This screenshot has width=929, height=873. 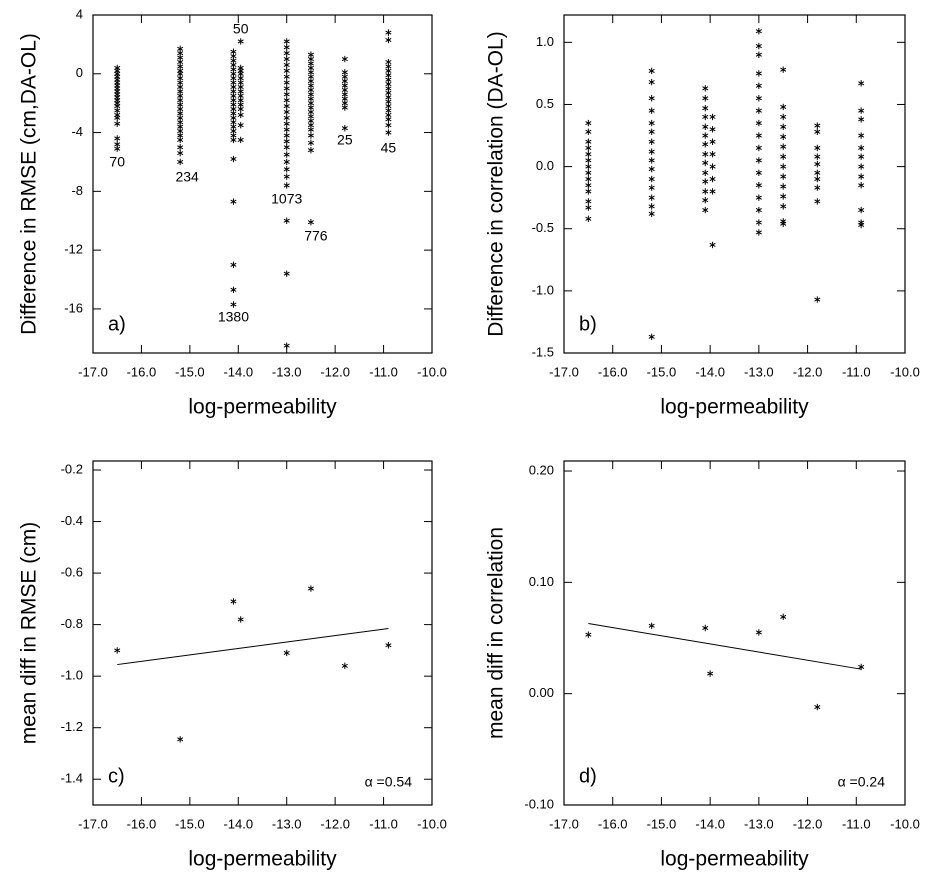 What do you see at coordinates (73, 307) in the screenshot?
I see `y-tick-label: -16` at bounding box center [73, 307].